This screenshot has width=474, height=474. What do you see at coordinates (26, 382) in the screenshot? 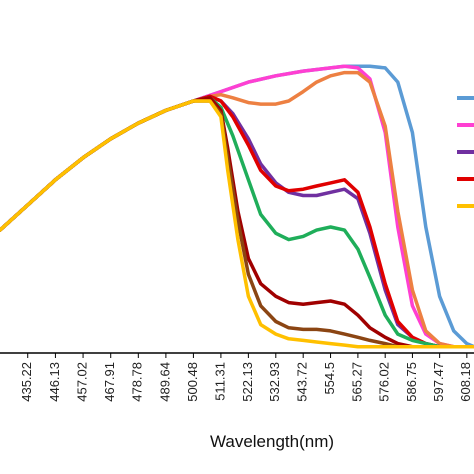
I see `x-tick-label: 435.22` at bounding box center [26, 382].